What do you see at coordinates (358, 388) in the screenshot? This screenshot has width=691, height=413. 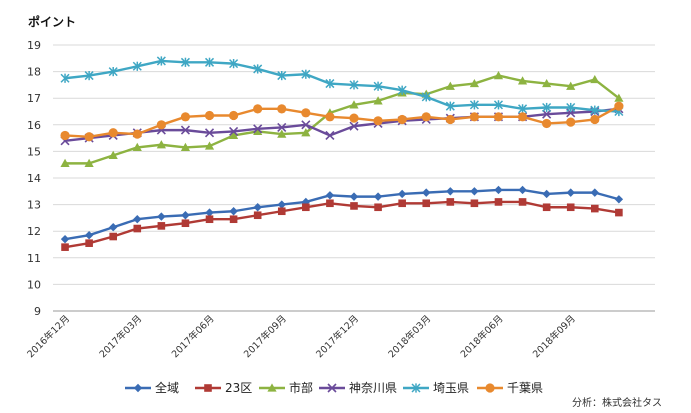 I see `legend-item: 神奈川県` at bounding box center [358, 388].